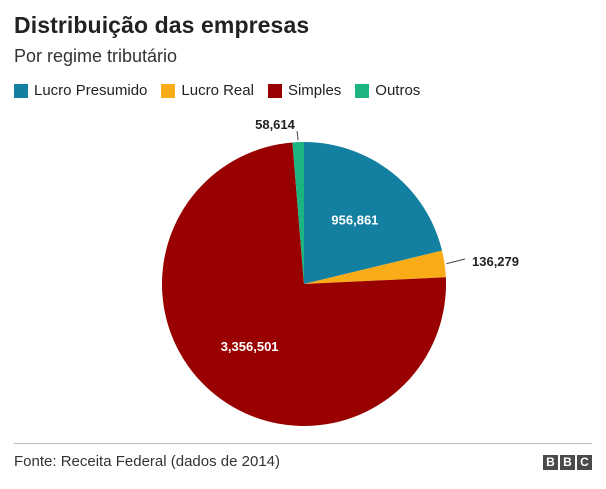 This screenshot has height=489, width=606. Describe the element at coordinates (250, 346) in the screenshot. I see `slice-value-label-simples: 3,356,501` at that location.